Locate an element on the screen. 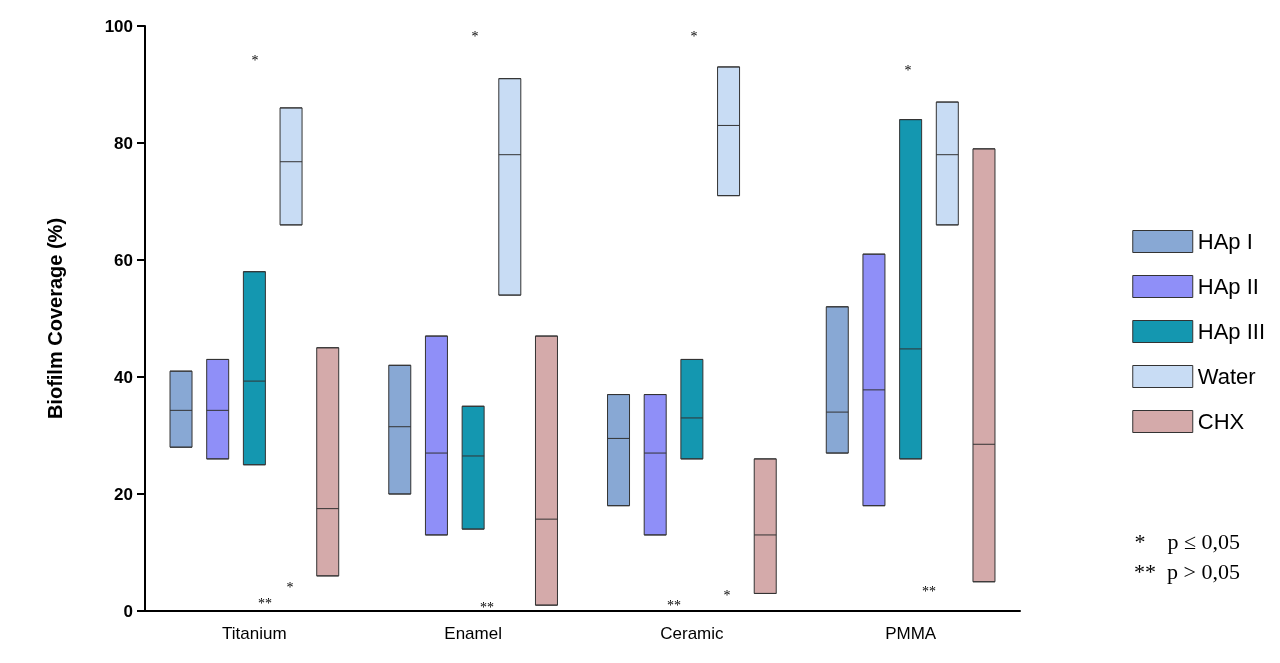 The image size is (1280, 663). y-tick-label: 60 is located at coordinates (123, 260).